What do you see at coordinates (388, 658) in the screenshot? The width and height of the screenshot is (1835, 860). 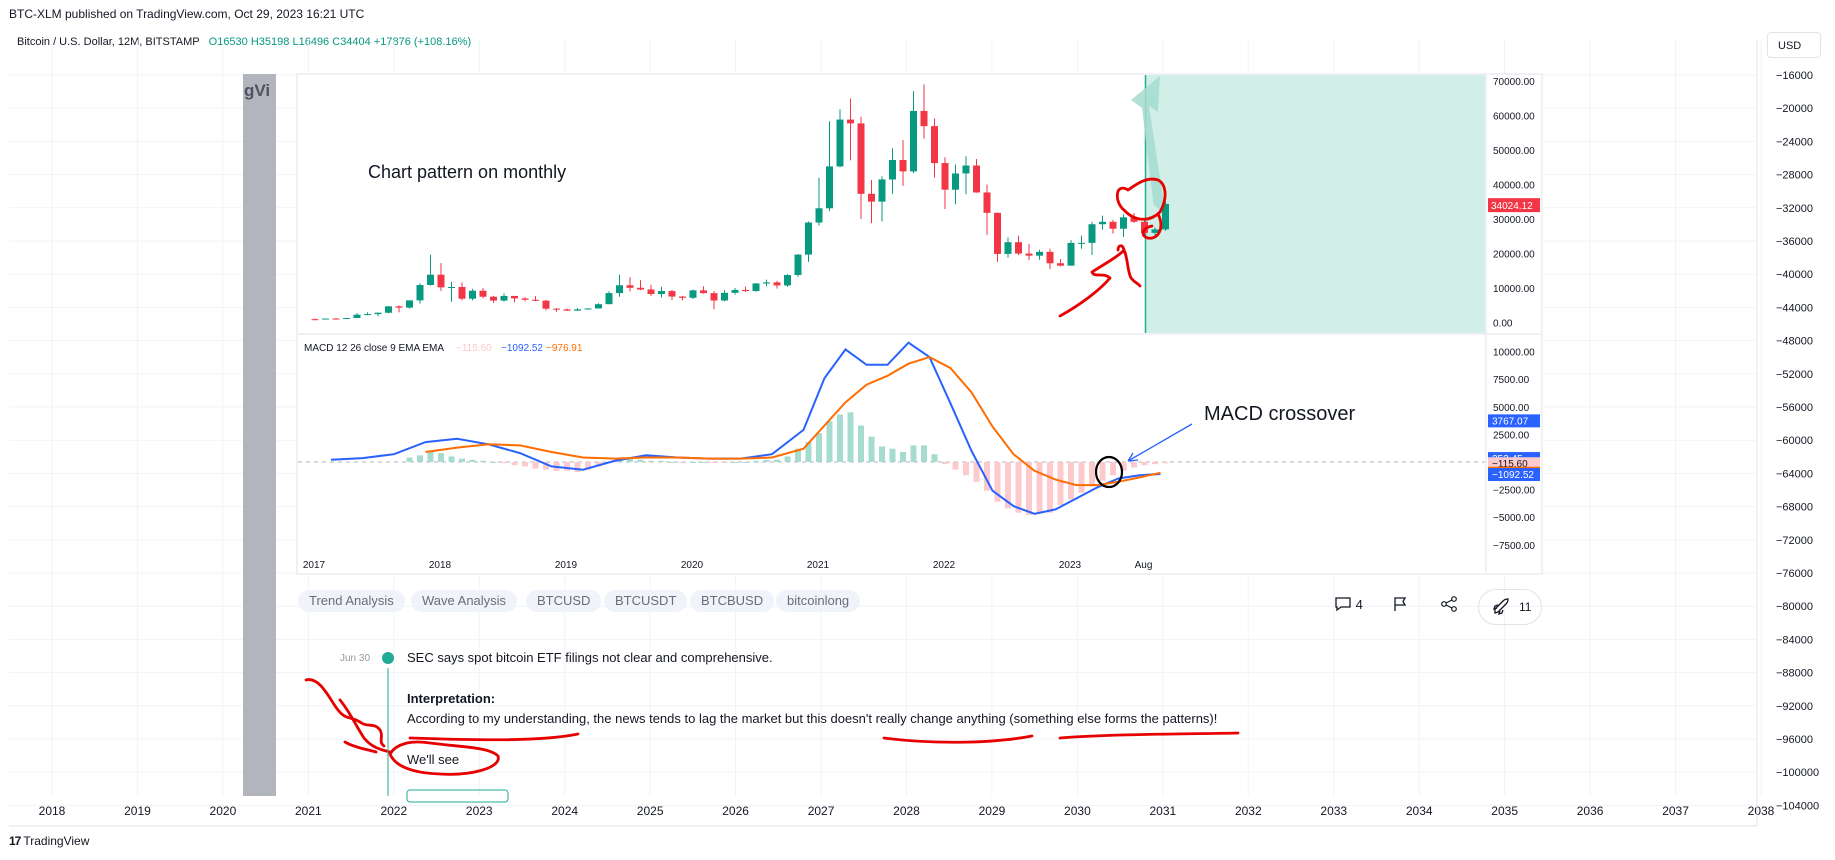 I see `timeline-dot` at bounding box center [388, 658].